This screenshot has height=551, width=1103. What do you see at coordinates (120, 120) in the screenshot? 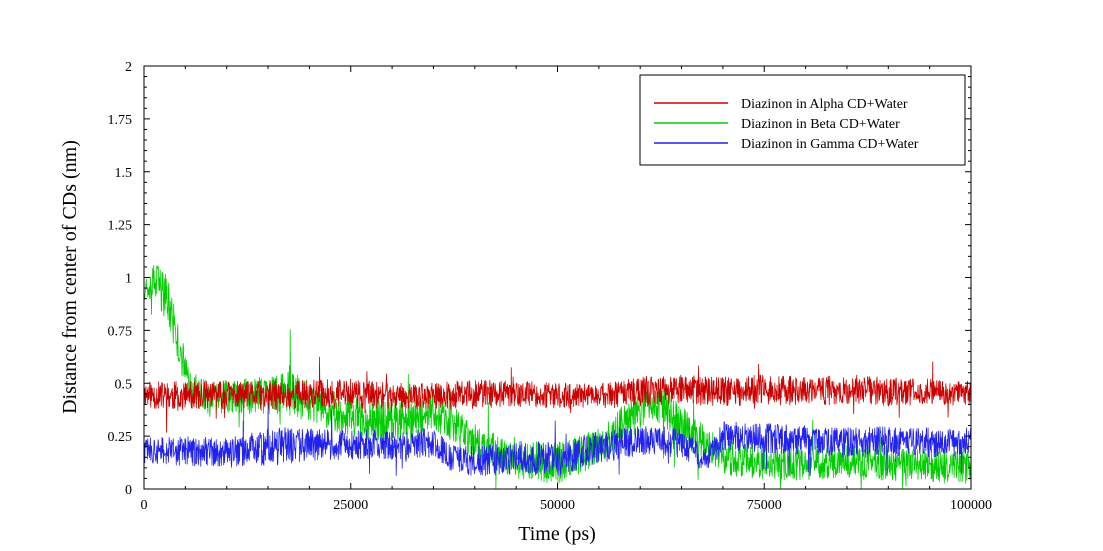
I see `y-tick-label: 1.75` at bounding box center [120, 120].